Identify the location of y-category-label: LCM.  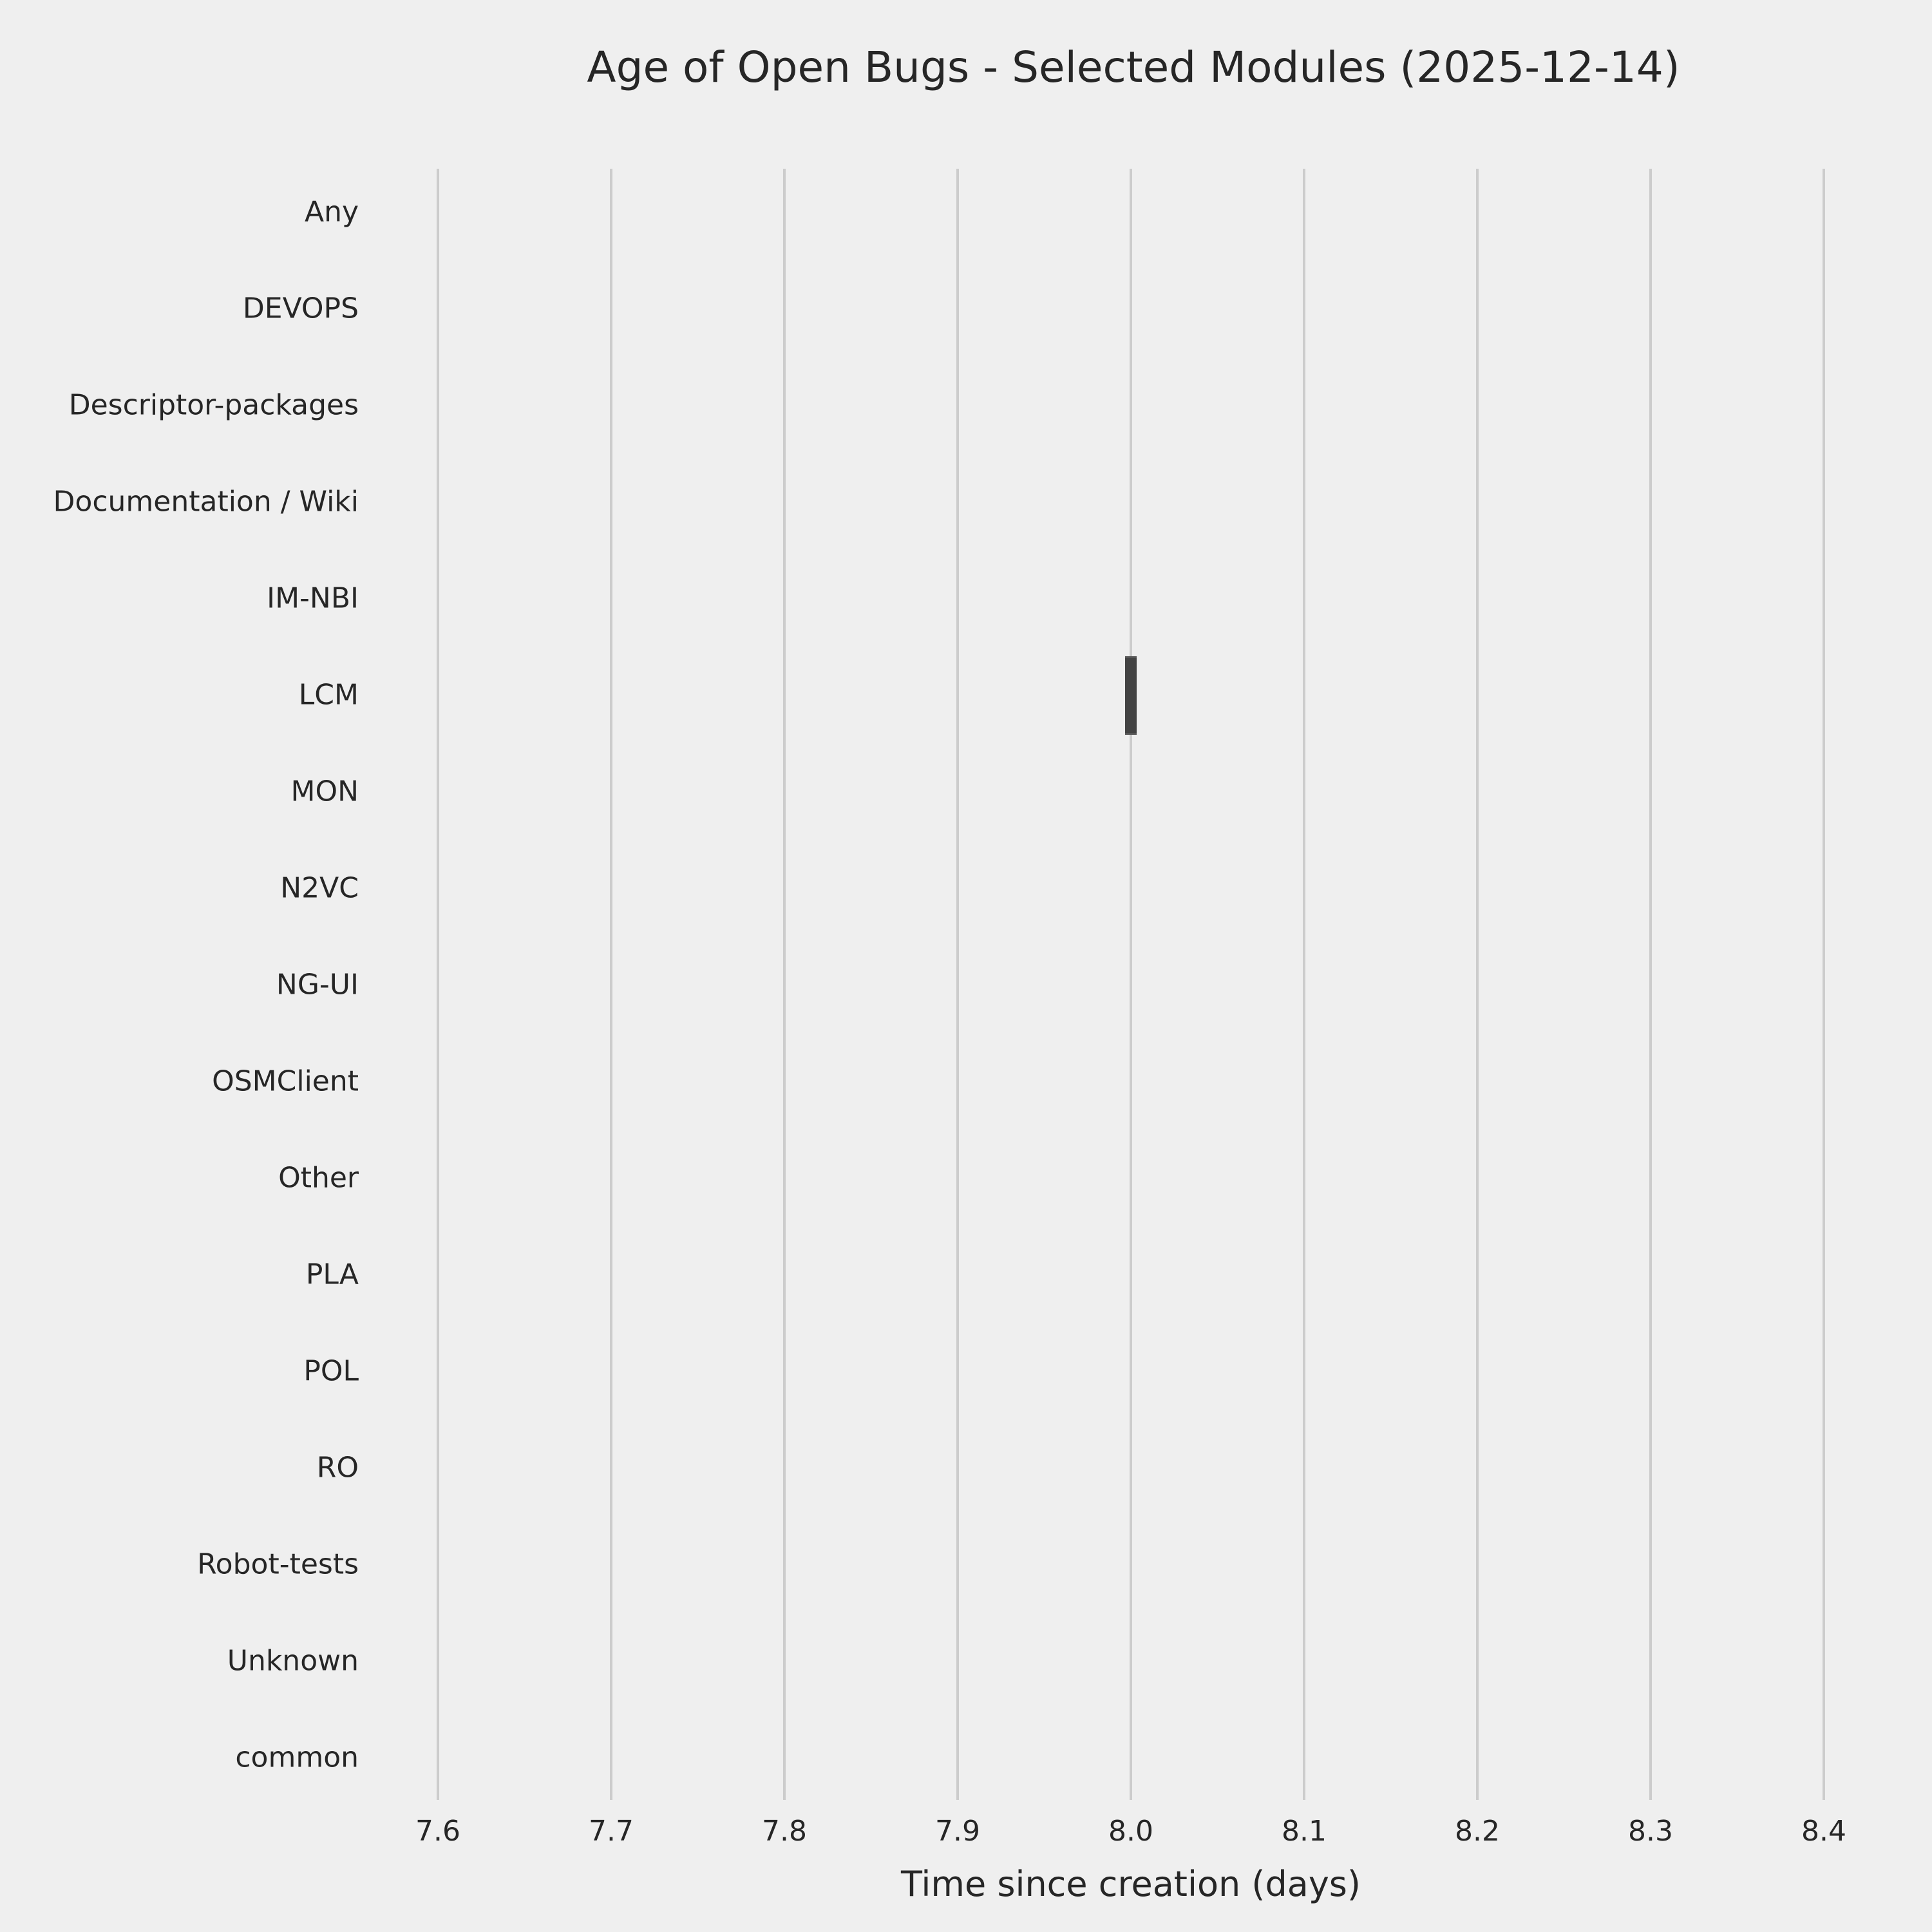
(328, 695).